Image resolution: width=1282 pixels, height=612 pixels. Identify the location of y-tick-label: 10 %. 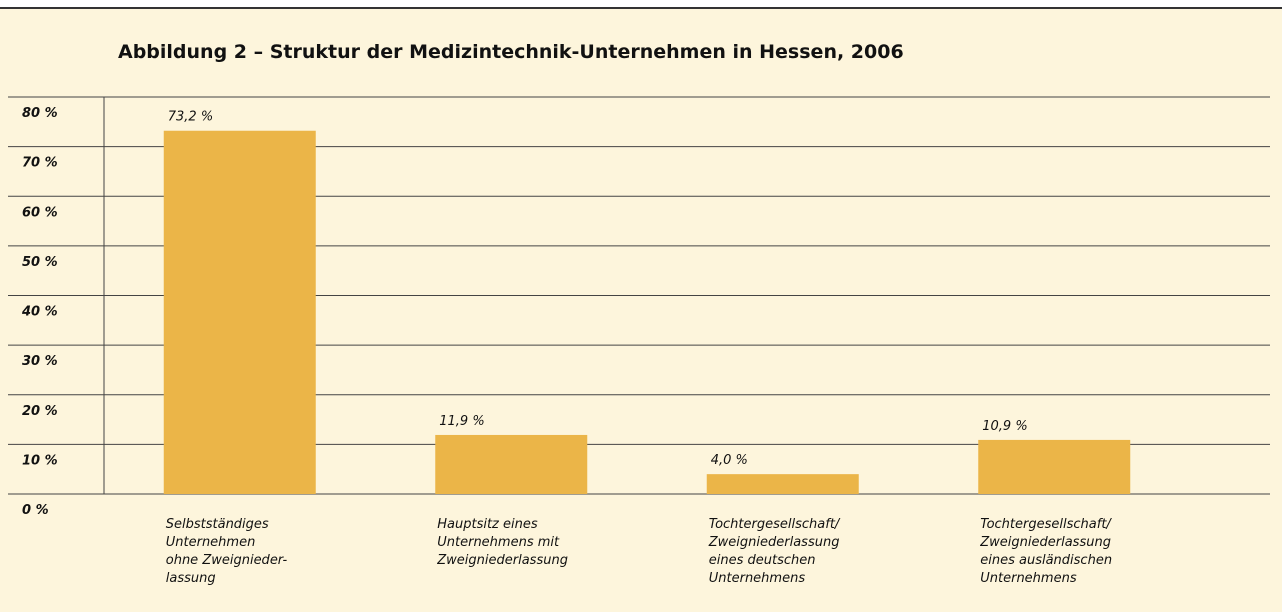
(40, 460).